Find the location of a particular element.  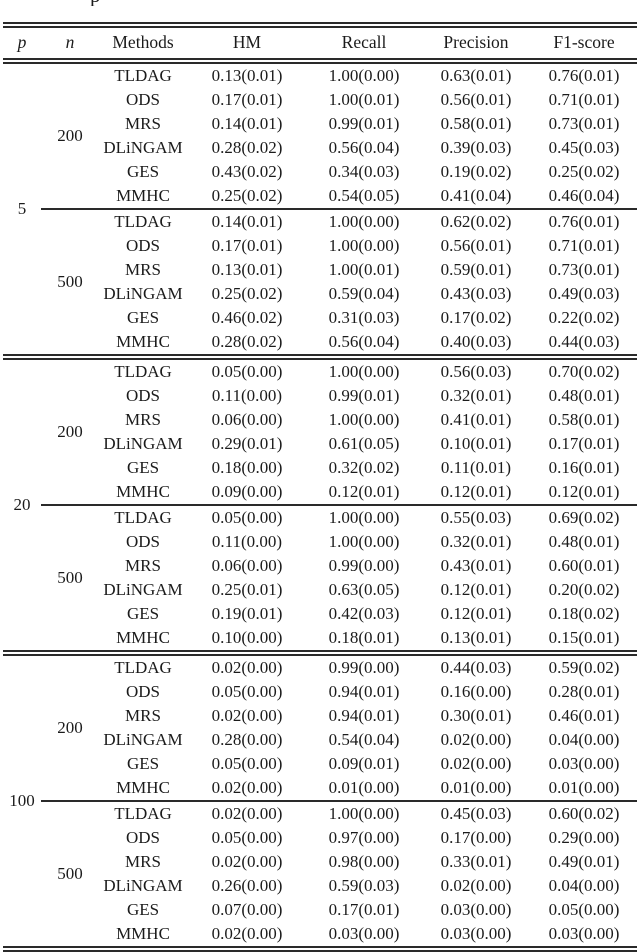

column-header-precision: Precision is located at coordinates (476, 44).